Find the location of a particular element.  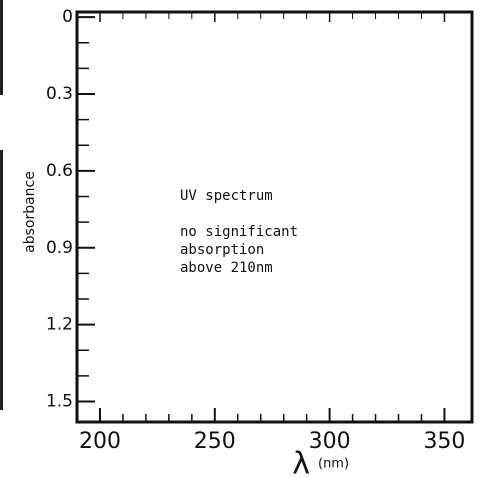

x-axis-unit: (nm) is located at coordinates (333, 464).